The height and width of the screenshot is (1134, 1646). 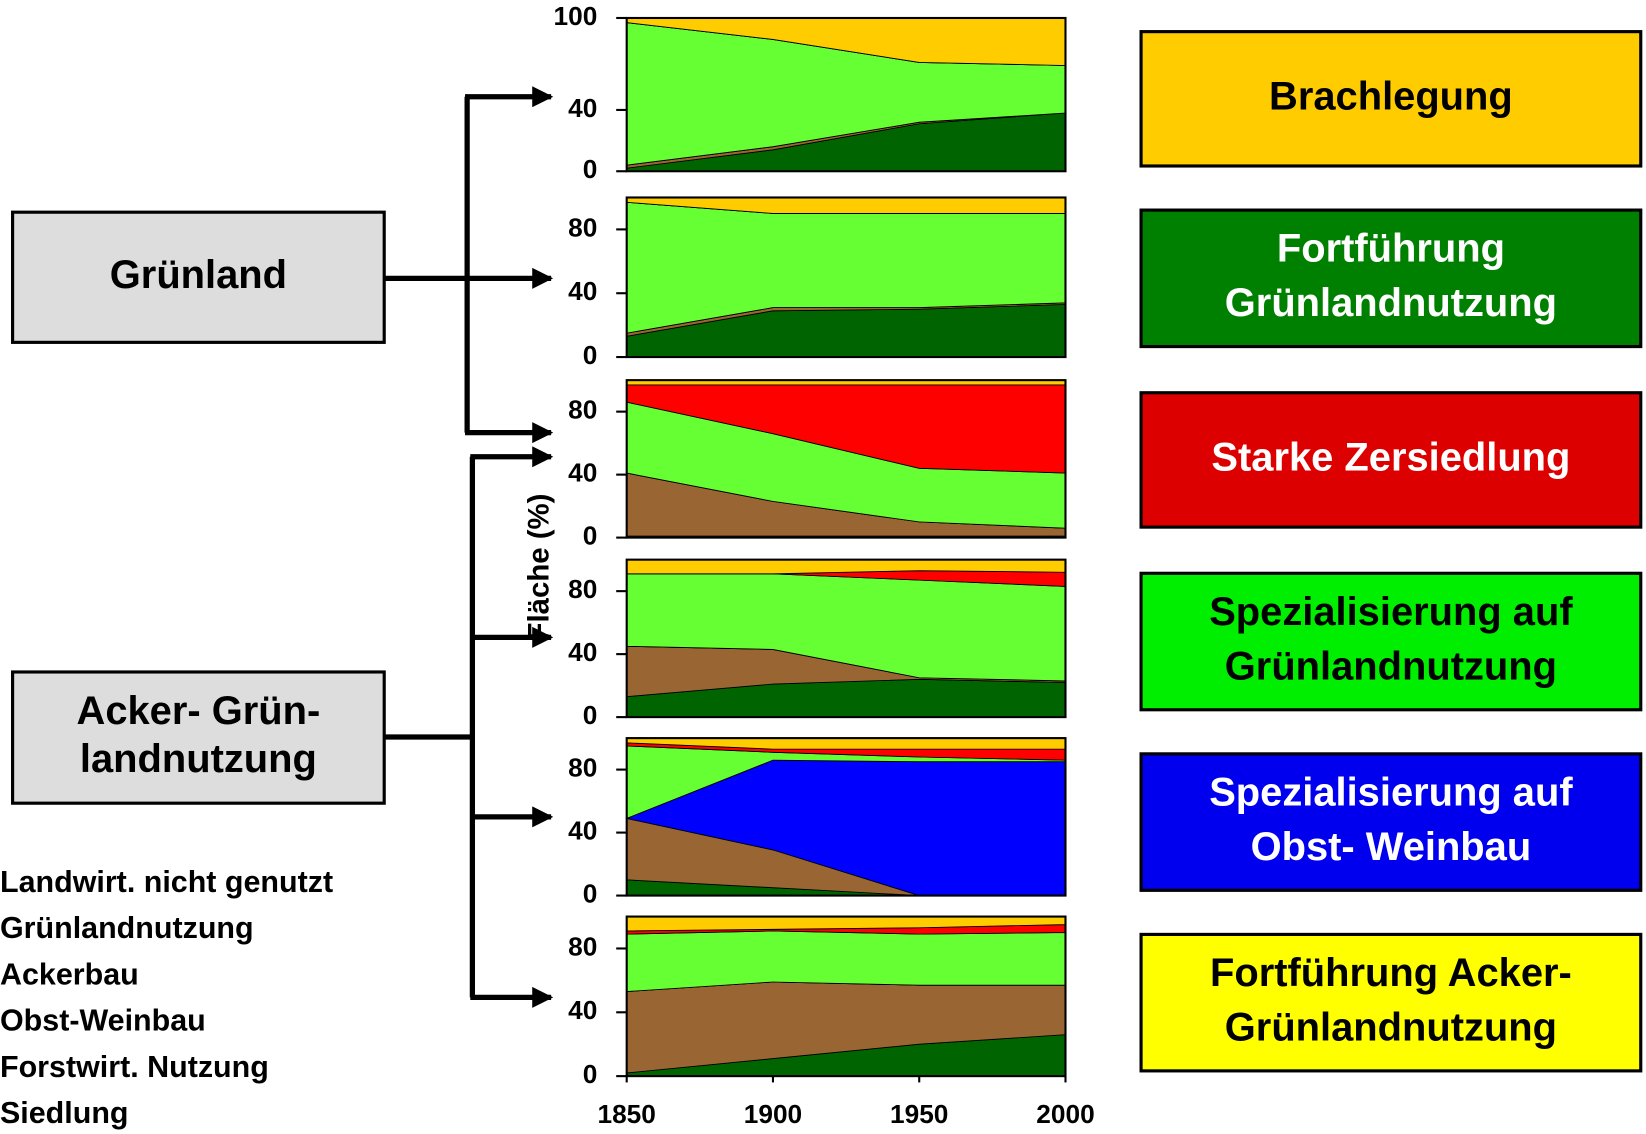 I want to click on scenario-label: Fortführung Acker-, so click(x=1391, y=973).